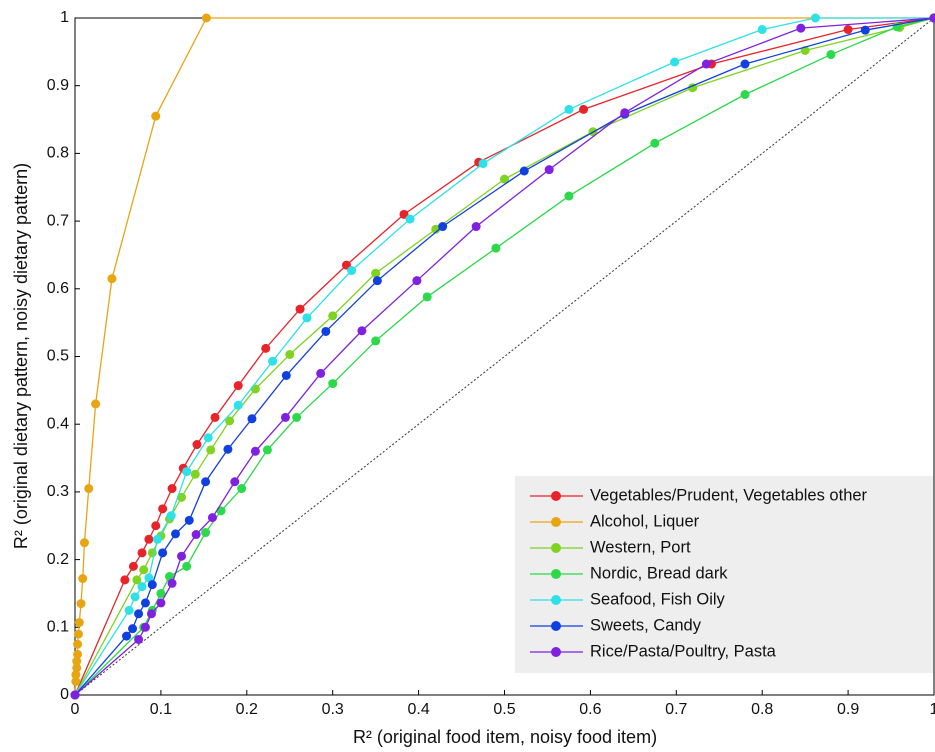 The width and height of the screenshot is (935, 752). I want to click on legend-label: Nordic, Bread dark, so click(659, 573).